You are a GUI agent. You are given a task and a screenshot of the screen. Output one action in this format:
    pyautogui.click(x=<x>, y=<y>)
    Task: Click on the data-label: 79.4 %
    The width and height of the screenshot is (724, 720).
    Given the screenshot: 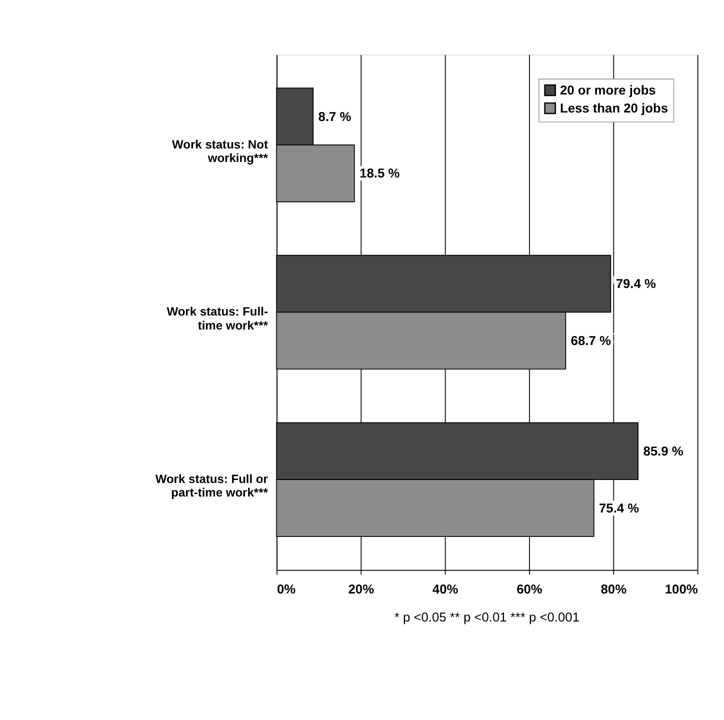 What is the action you would take?
    pyautogui.click(x=636, y=284)
    